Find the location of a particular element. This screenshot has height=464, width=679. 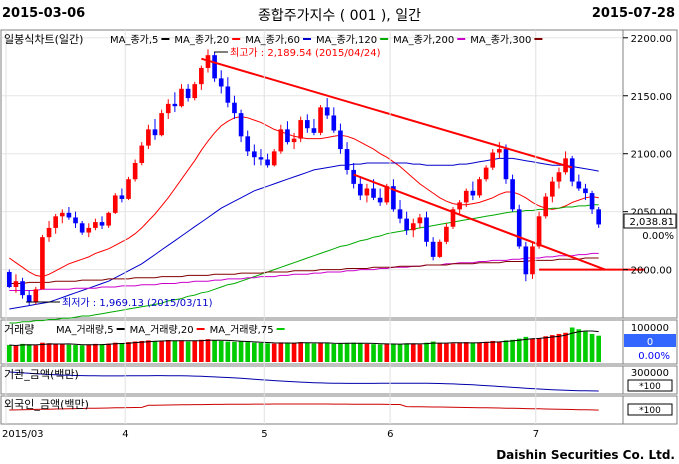

foreign-flow-line is located at coordinates (304, 407).